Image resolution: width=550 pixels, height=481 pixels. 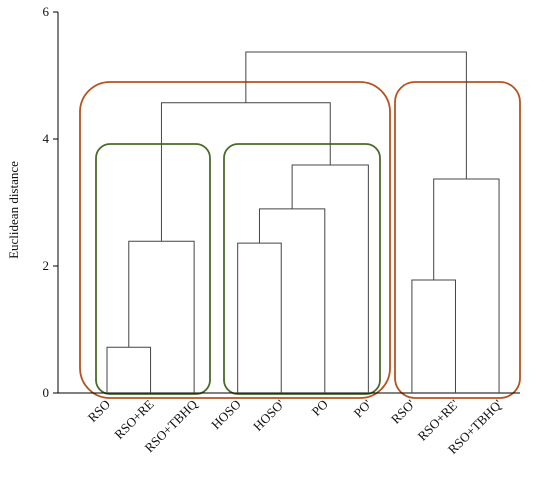 I want to click on leaf-label: PO', so click(x=362, y=409).